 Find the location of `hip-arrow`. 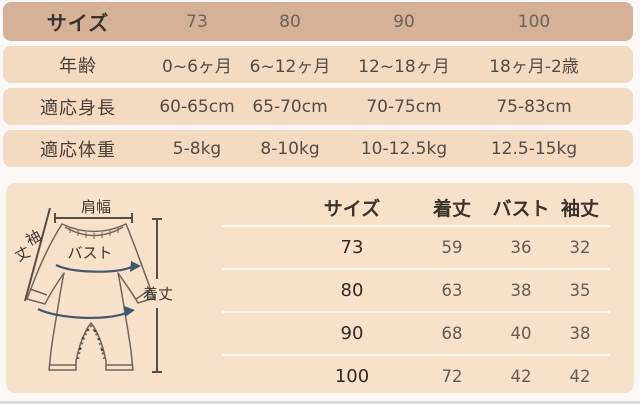

hip-arrow is located at coordinates (86, 313).